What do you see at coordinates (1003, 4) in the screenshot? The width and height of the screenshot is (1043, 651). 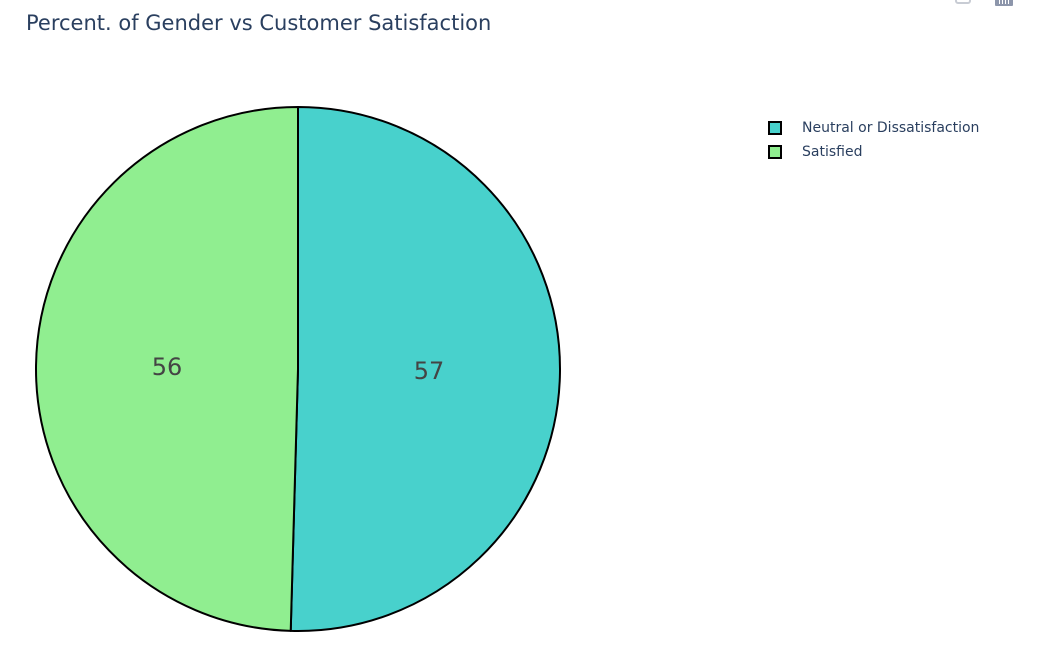 I see `bar-chart-icon` at bounding box center [1003, 4].